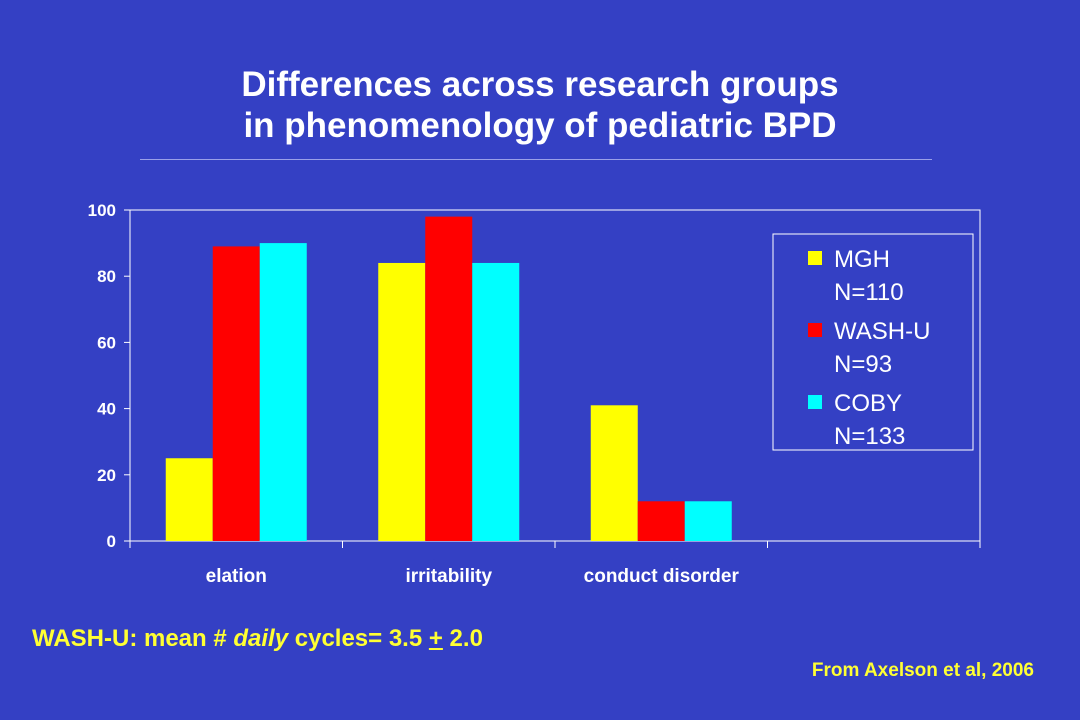 This screenshot has height=720, width=1080. I want to click on y-tick-label: 40, so click(106, 409).